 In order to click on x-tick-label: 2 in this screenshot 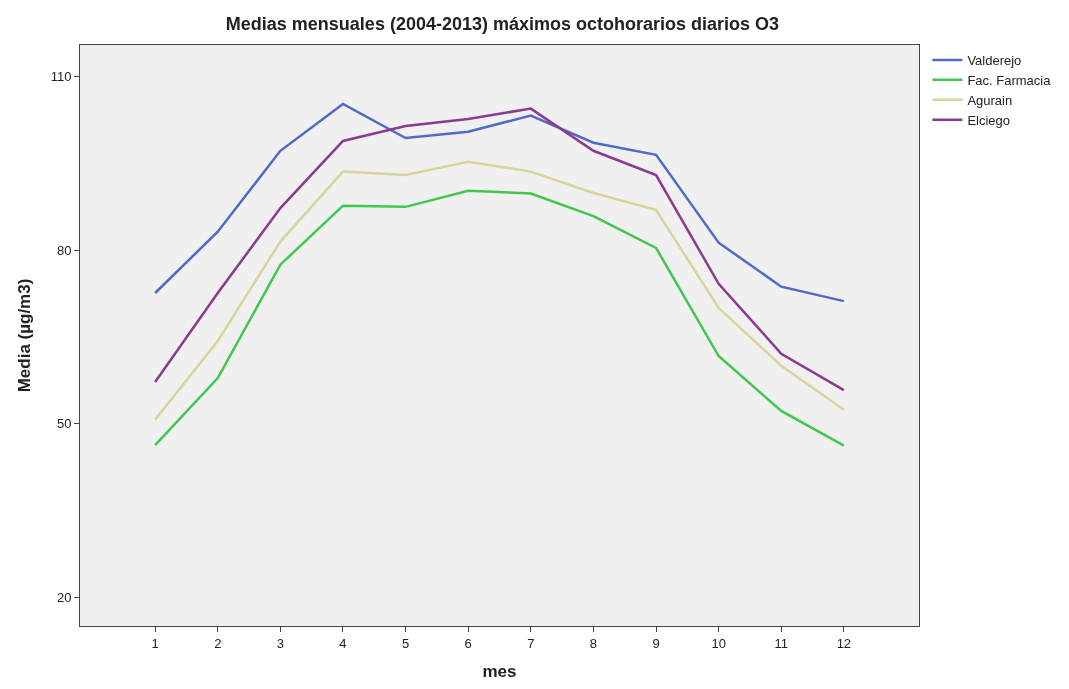, I will do `click(218, 643)`.